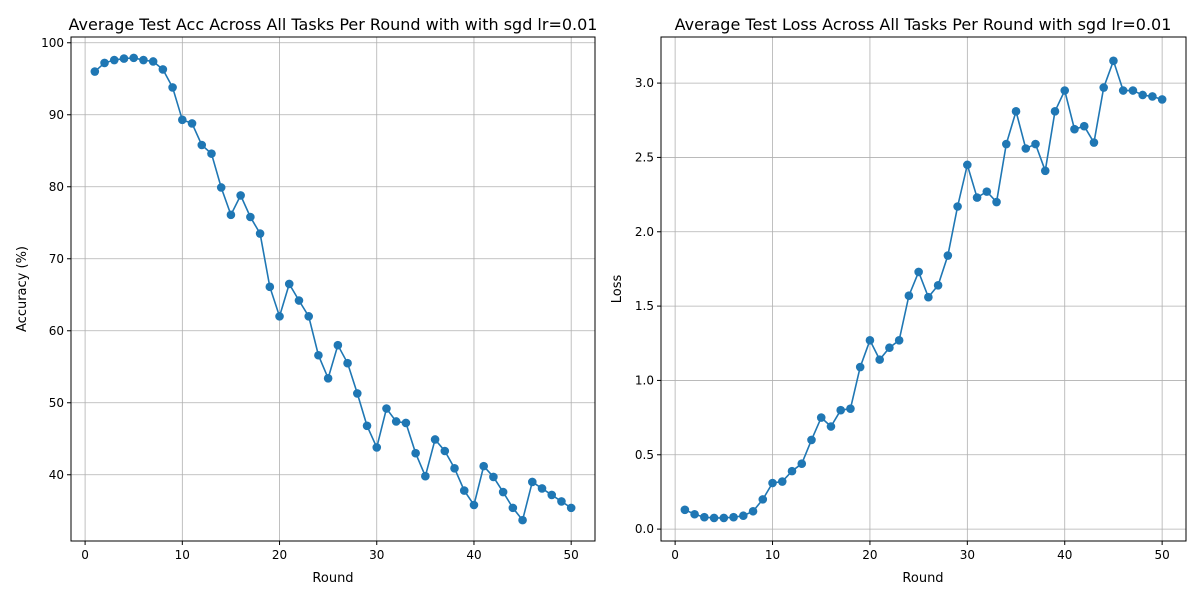 The image size is (1200, 600). I want to click on accuracy-x-tick-label: 30, so click(376, 555).